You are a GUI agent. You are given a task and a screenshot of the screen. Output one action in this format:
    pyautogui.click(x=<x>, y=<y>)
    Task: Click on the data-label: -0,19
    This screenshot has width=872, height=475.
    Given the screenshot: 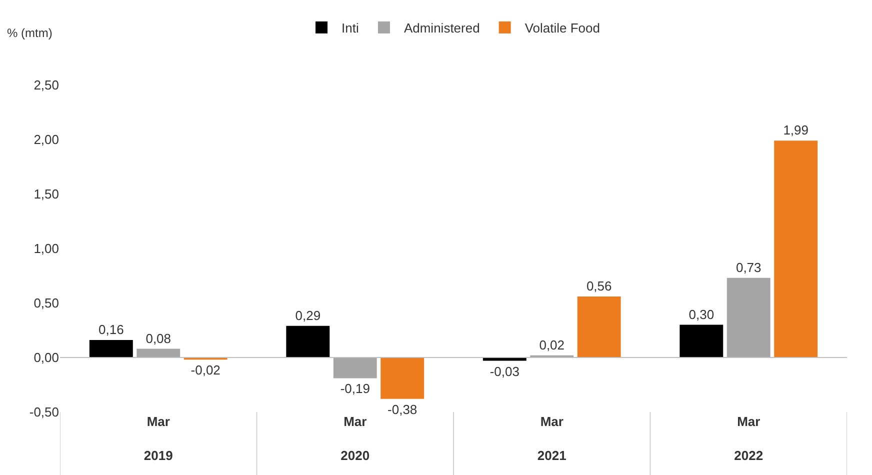 What is the action you would take?
    pyautogui.click(x=355, y=388)
    